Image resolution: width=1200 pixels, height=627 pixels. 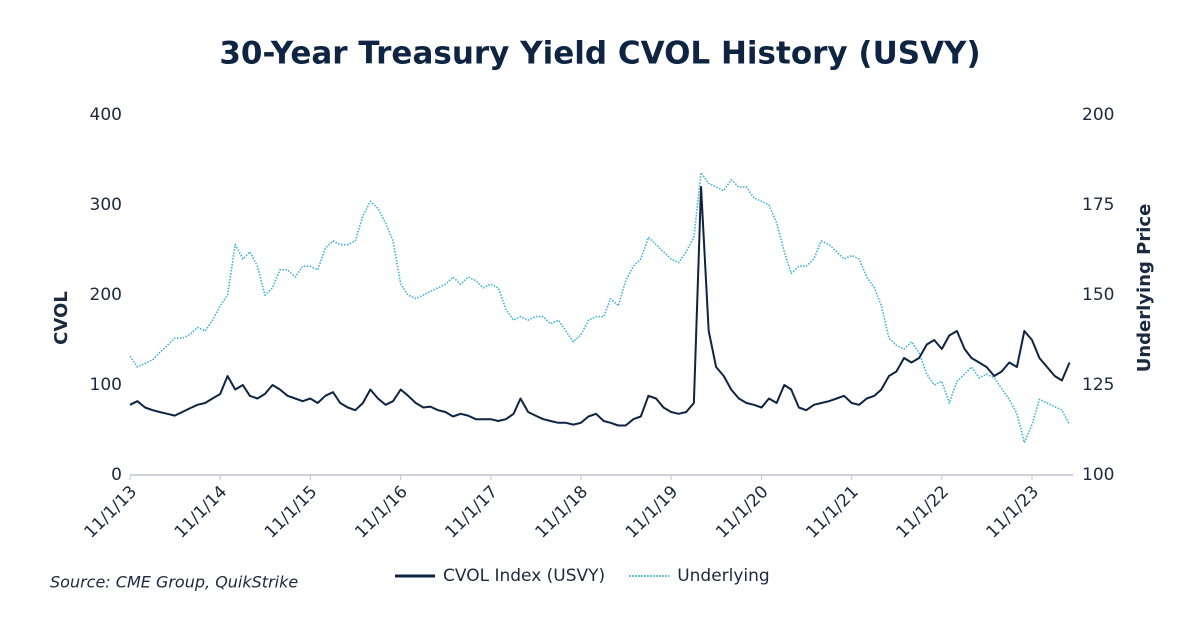 I want to click on y2-tick-label: 125, so click(x=1098, y=385).